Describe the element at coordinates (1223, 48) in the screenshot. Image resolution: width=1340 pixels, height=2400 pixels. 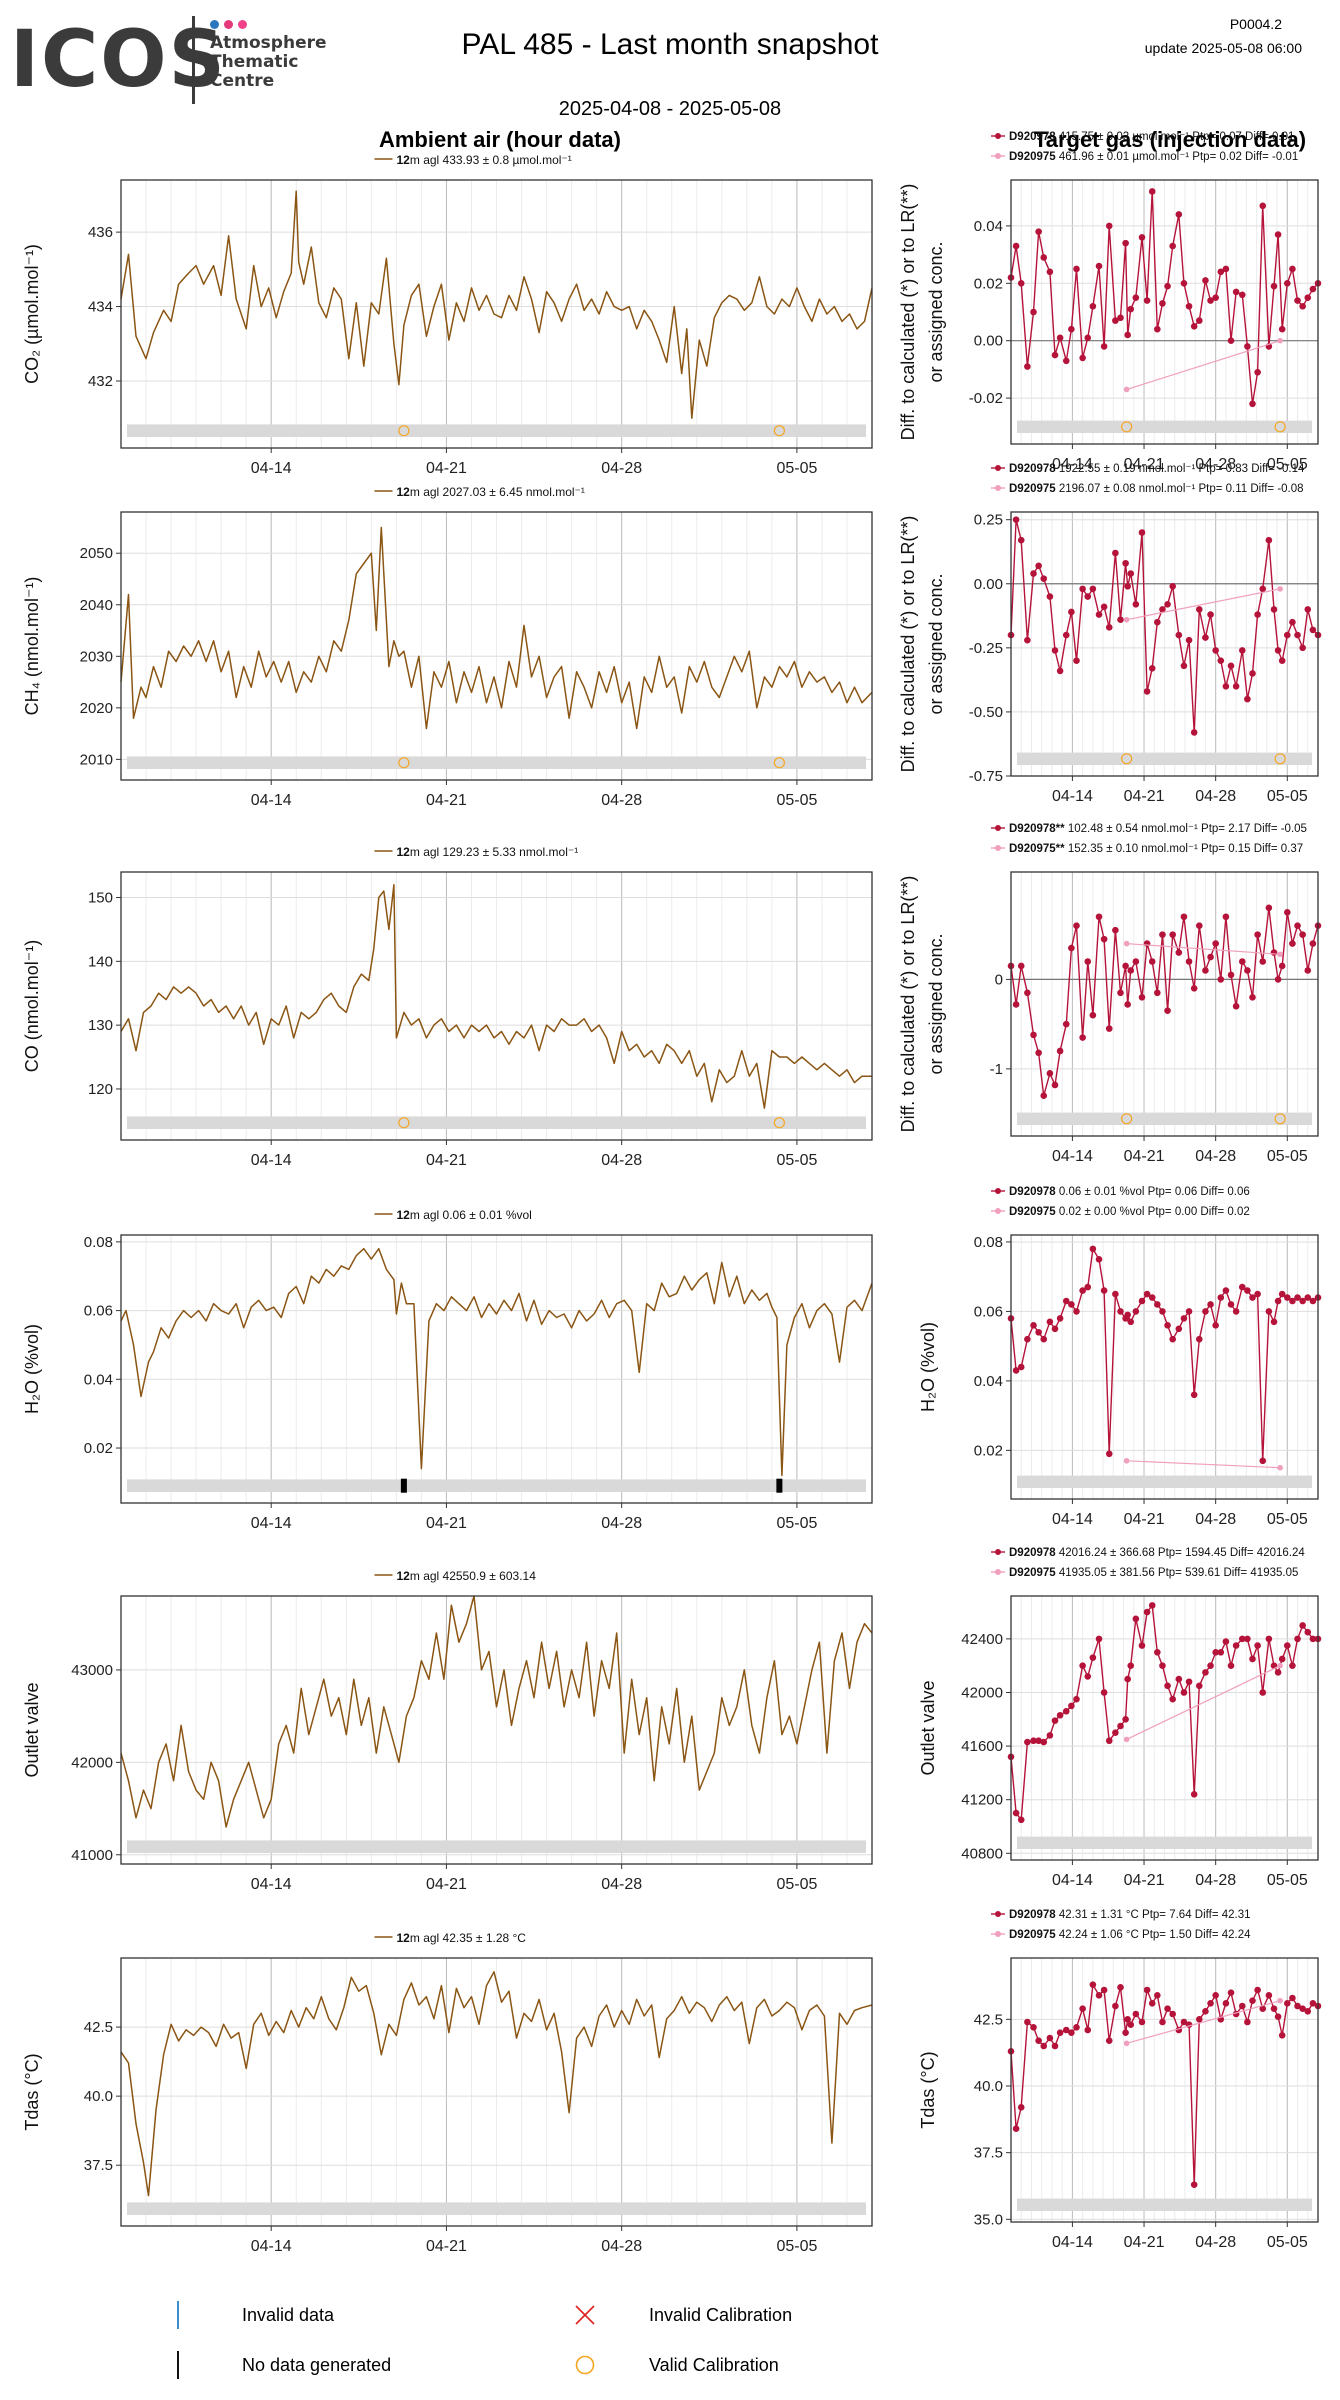
I see `update-timestamp: update 2025-05-08 06:00` at that location.